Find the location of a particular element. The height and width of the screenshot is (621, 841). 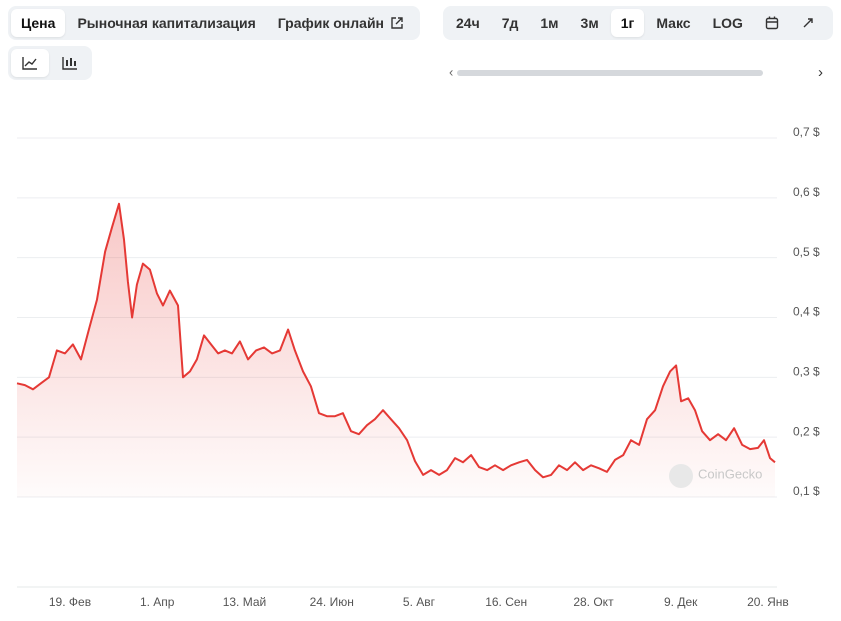

calendar-button is located at coordinates (772, 23).